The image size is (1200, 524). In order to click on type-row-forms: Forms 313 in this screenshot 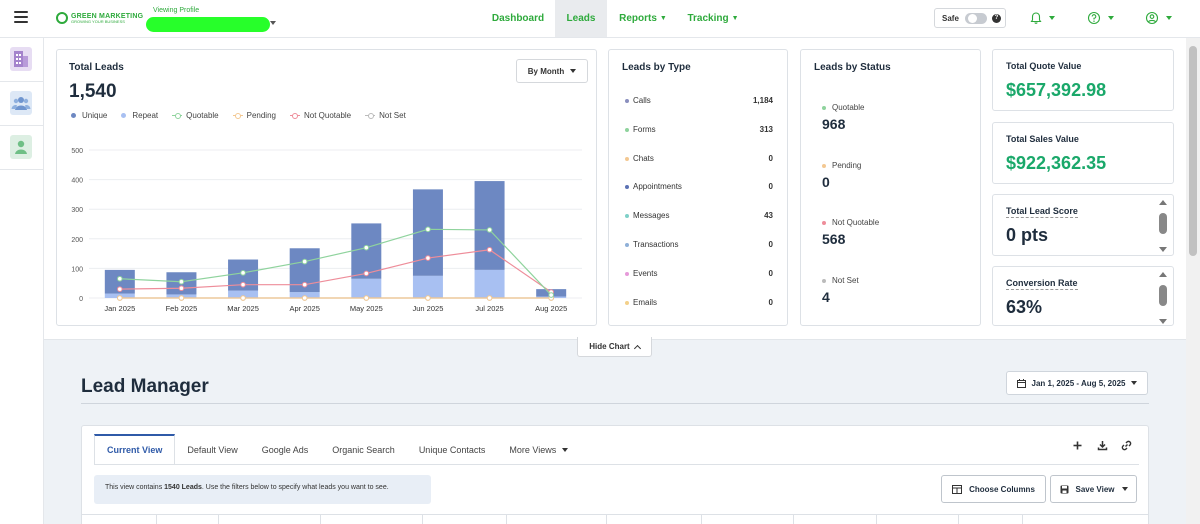, I will do `click(699, 131)`.